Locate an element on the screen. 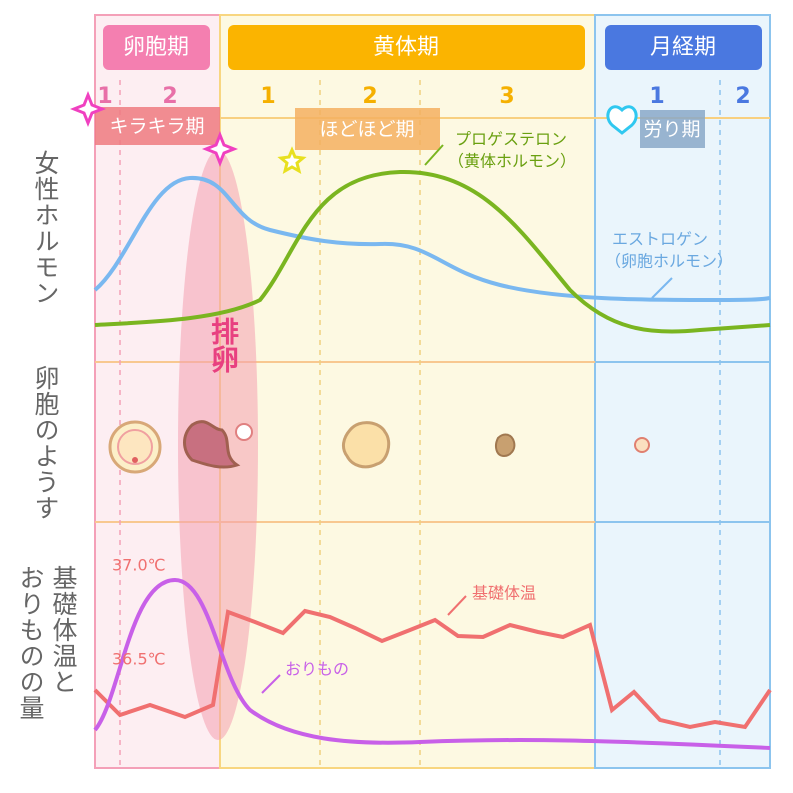 Image resolution: width=793 pixels, height=793 pixels. corpus-albicans is located at coordinates (505, 445).